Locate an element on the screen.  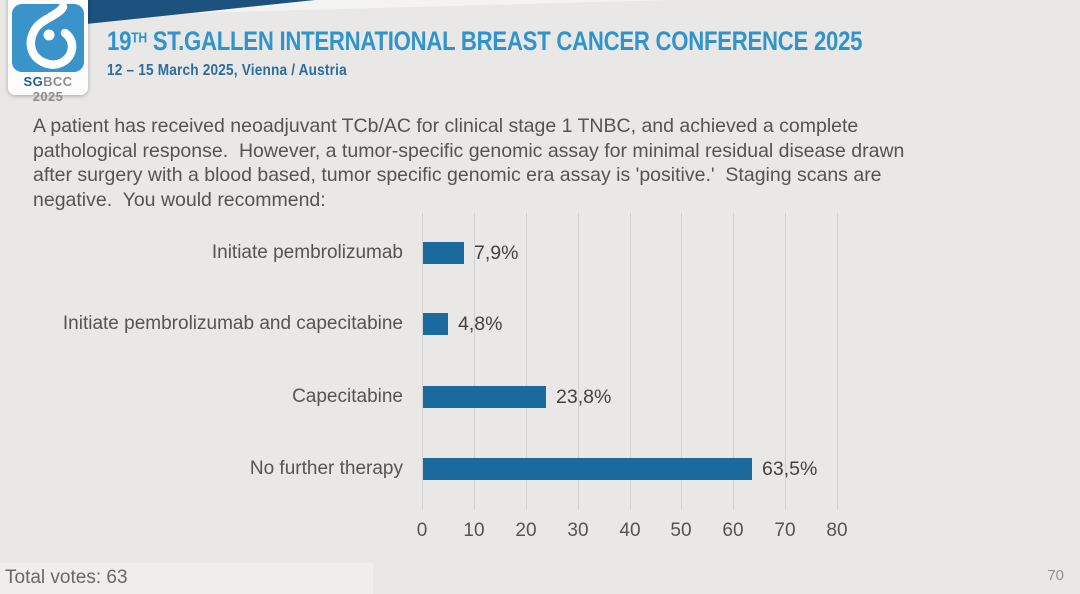
sgbcc-logo-text: SGBCC 2025 is located at coordinates (48, 89).